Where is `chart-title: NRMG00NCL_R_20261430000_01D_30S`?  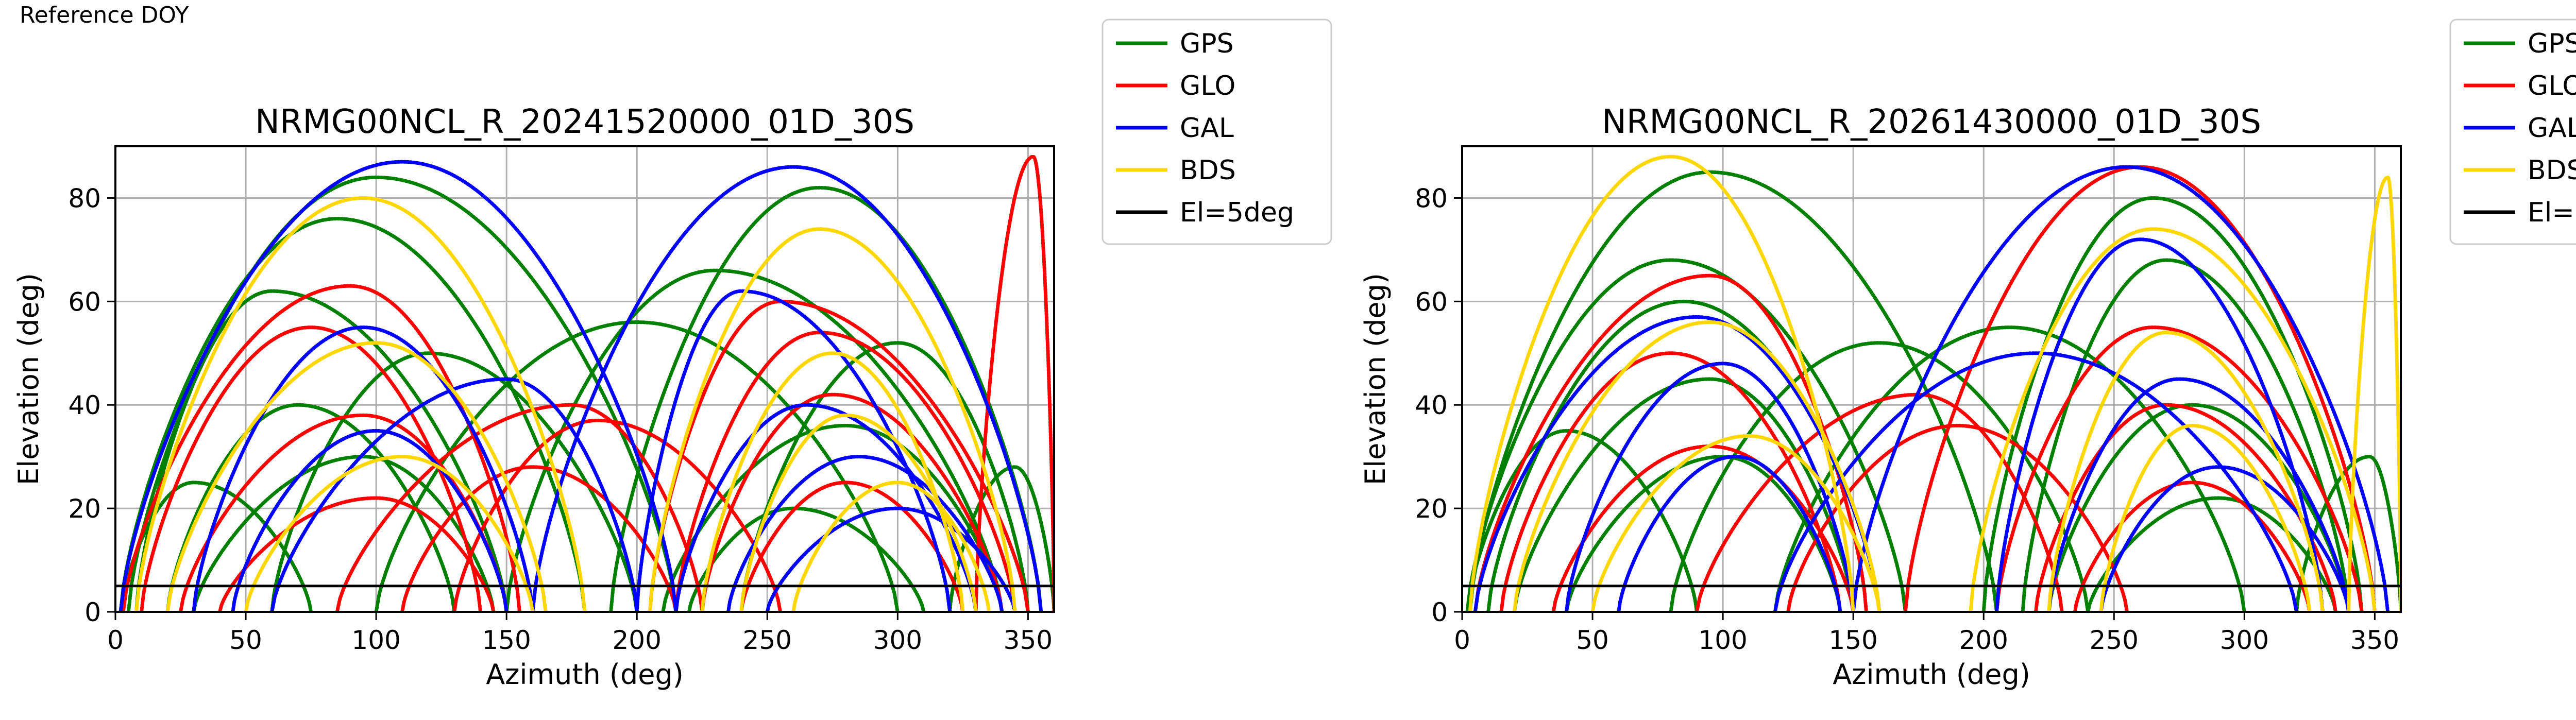 chart-title: NRMG00NCL_R_20261430000_01D_30S is located at coordinates (1931, 122).